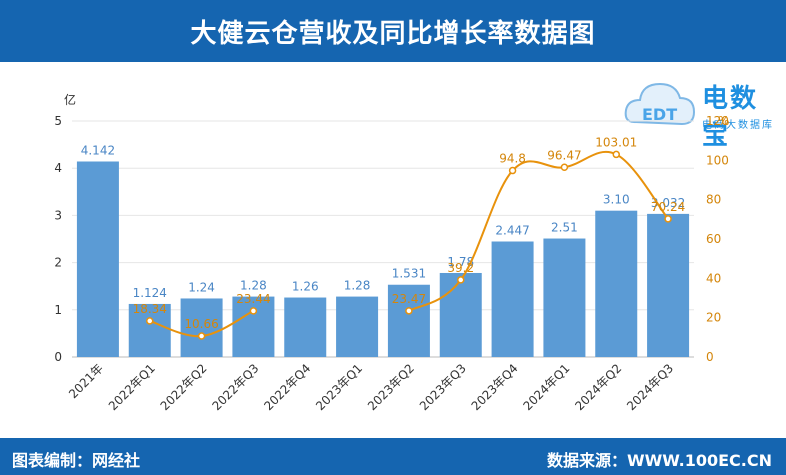  What do you see at coordinates (391, 387) in the screenshot?
I see `x-tick-label: 2023年Q2` at bounding box center [391, 387].